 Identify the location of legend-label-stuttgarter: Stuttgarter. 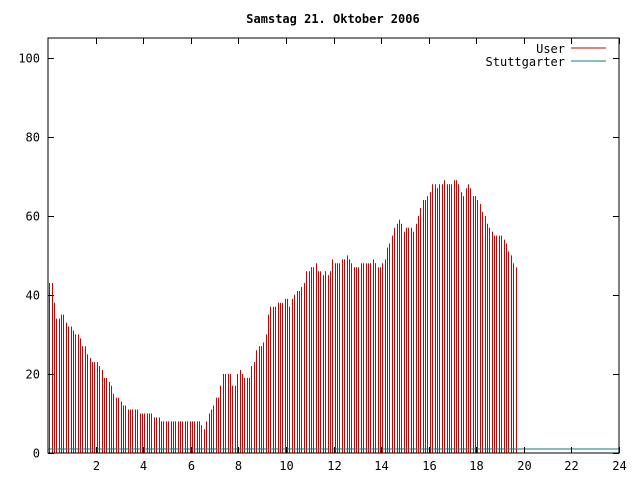
(525, 62).